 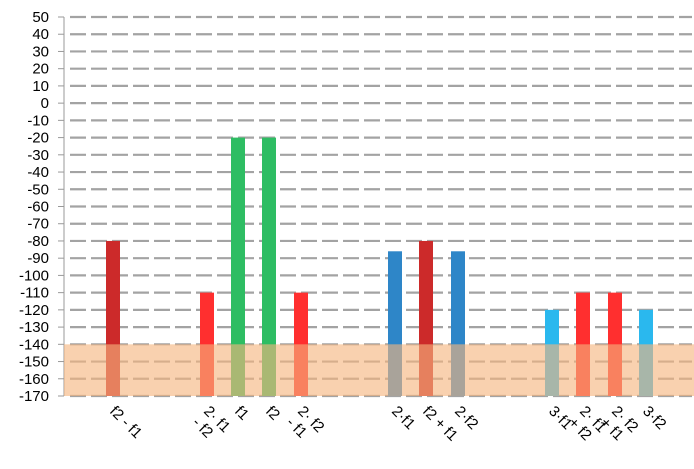 What do you see at coordinates (34, 362) in the screenshot?
I see `y-tick-label: -150` at bounding box center [34, 362].